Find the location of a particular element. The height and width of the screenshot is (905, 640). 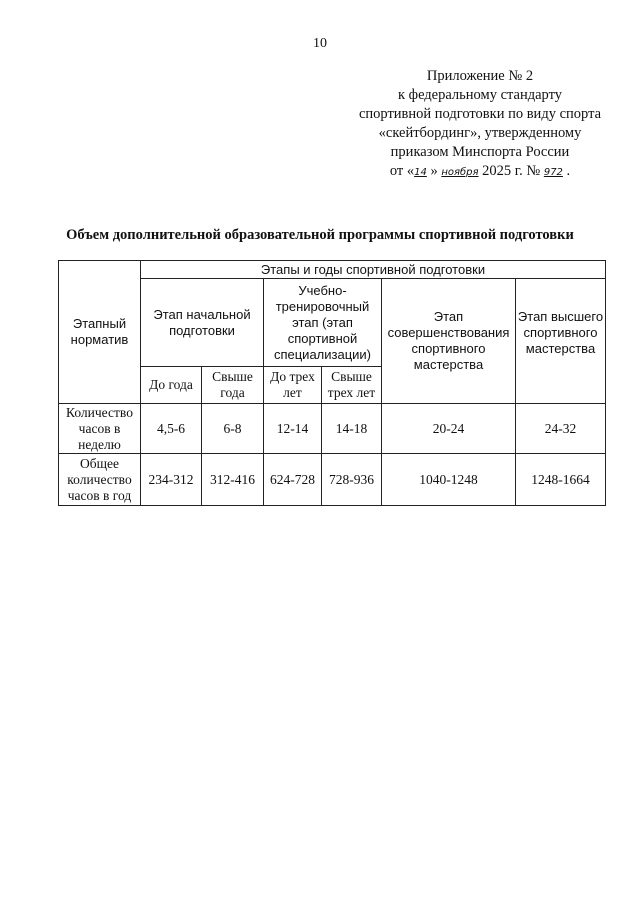

row-header: Этапный норматив is located at coordinates (99, 332).